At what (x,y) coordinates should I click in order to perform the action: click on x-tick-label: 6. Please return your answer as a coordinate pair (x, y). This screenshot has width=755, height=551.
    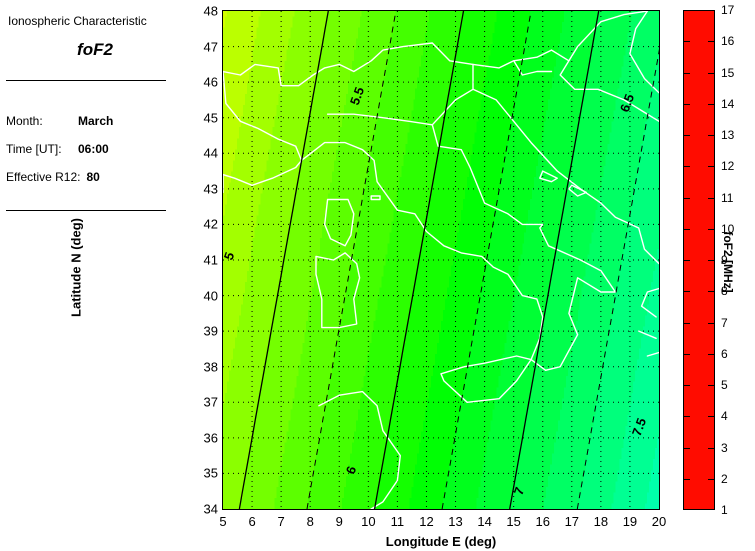
    Looking at the image, I should click on (252, 521).